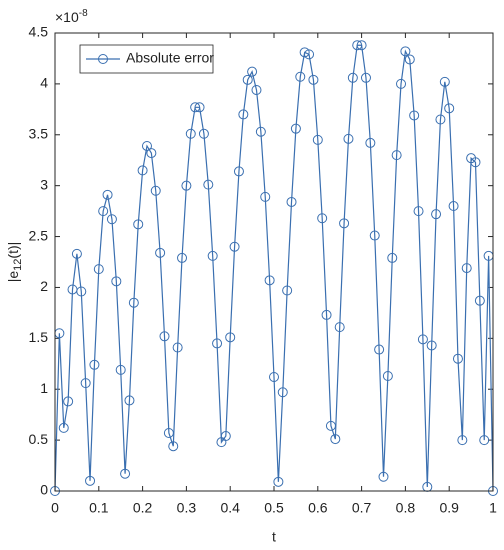  Describe the element at coordinates (449, 508) in the screenshot. I see `x-tick-label: 0.9` at that location.